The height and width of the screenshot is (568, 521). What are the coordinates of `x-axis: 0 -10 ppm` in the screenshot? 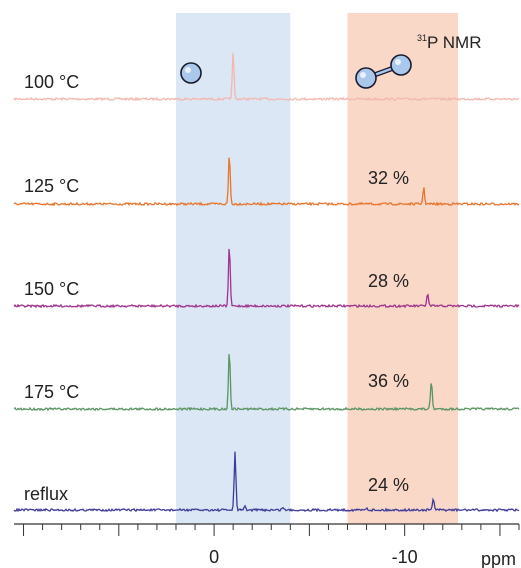 It's located at (267, 545).